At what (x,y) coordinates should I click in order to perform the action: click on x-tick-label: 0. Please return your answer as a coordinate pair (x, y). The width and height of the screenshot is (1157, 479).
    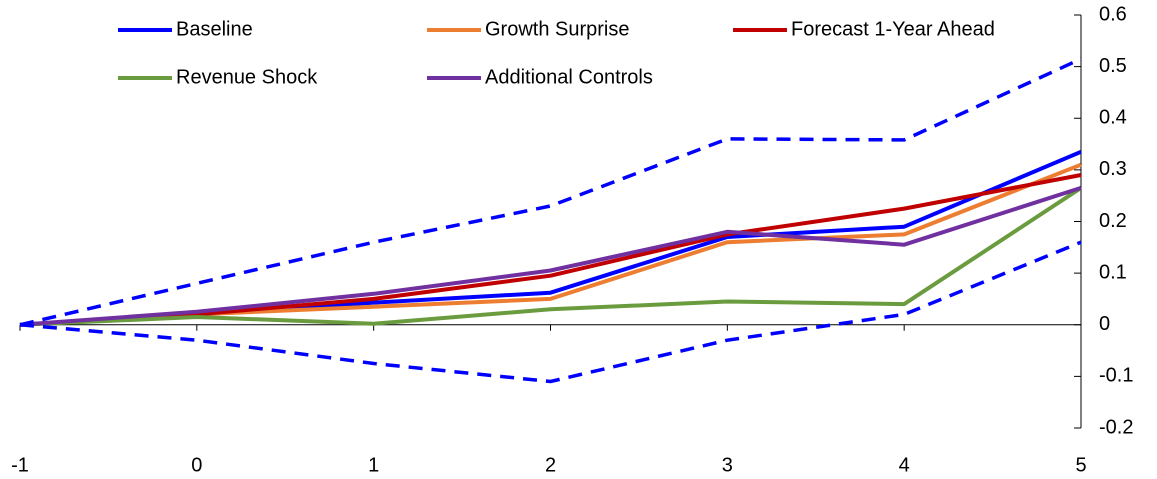
    Looking at the image, I should click on (196, 465).